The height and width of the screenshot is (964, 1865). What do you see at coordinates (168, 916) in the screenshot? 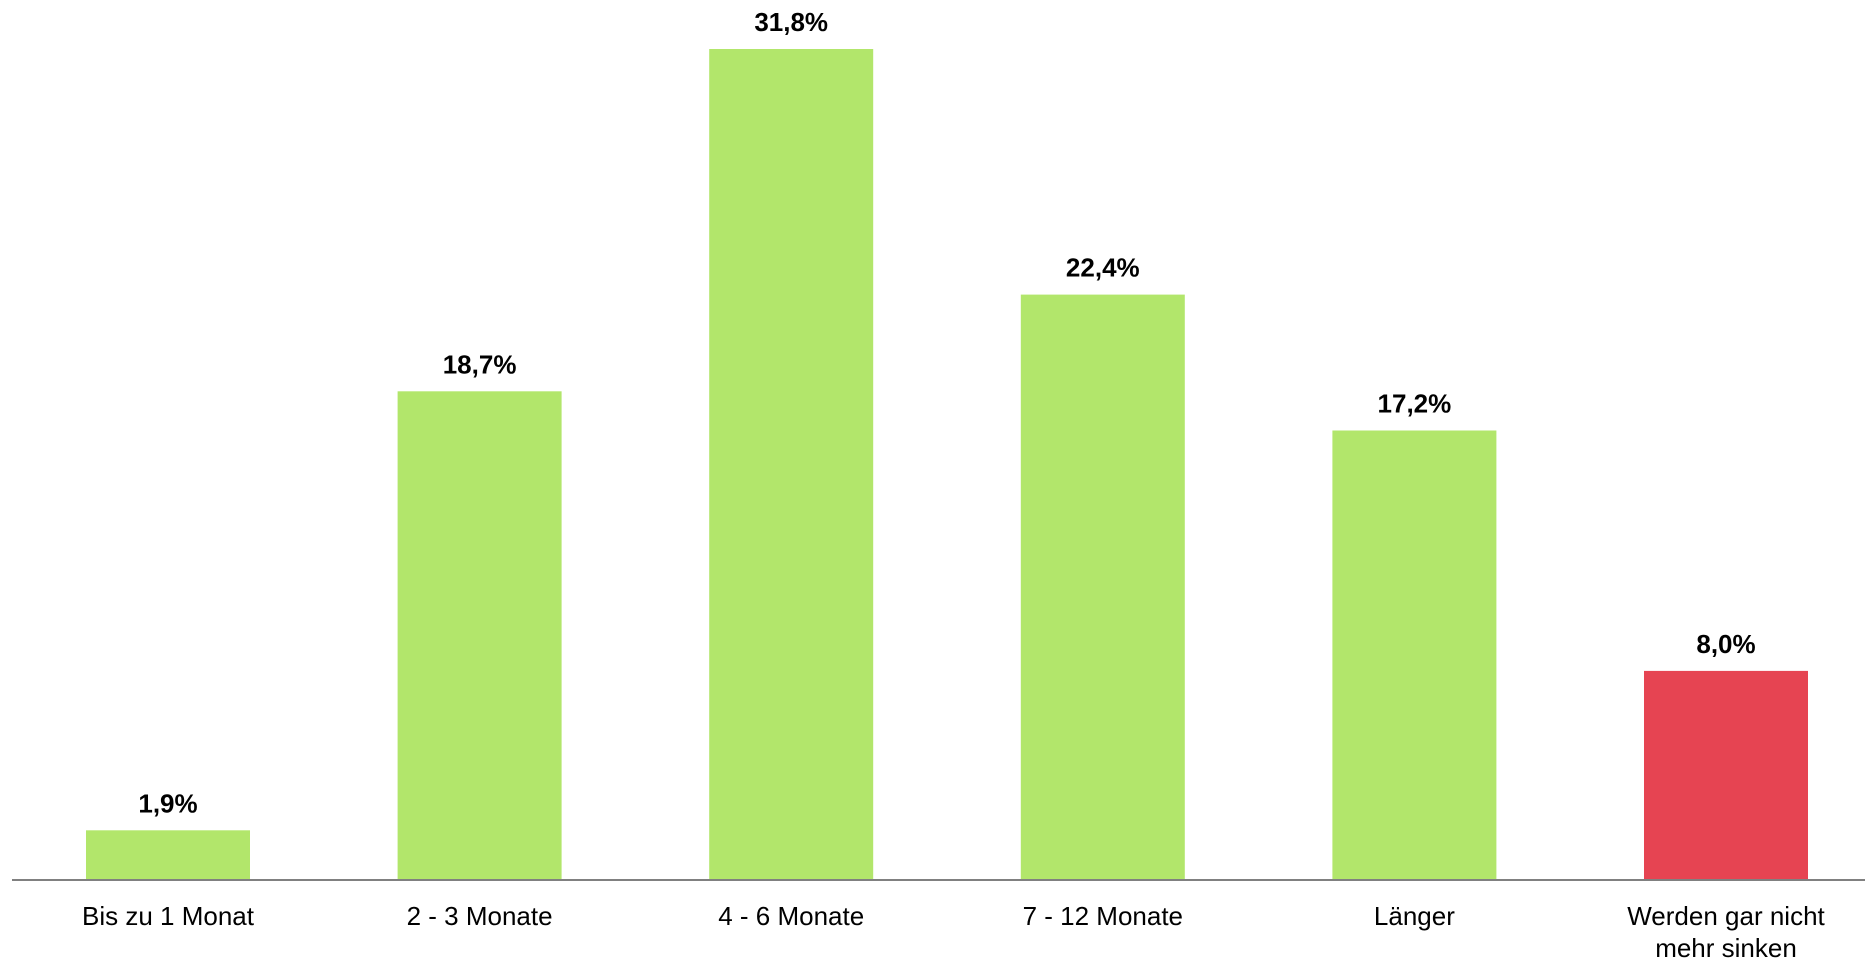
I see `category-label: Bis zu 1 Monat` at bounding box center [168, 916].